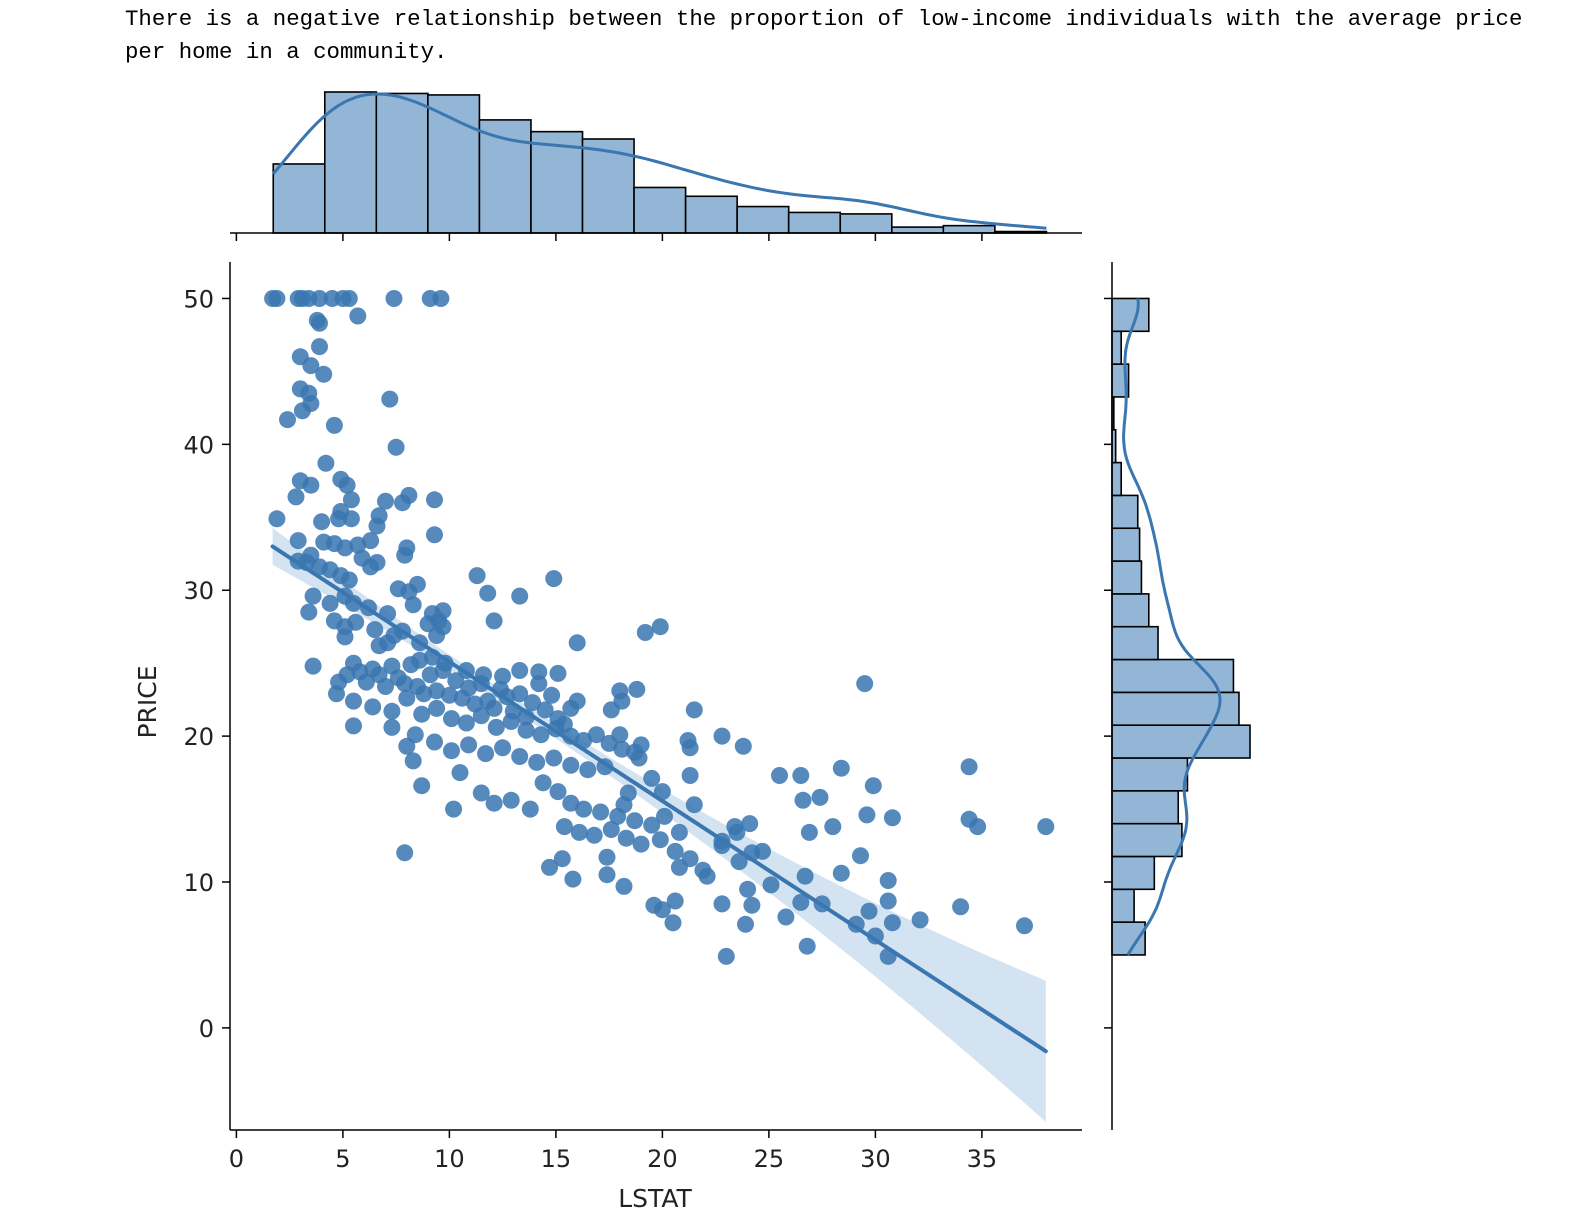 The height and width of the screenshot is (1232, 1581). I want to click on top-kde-curve, so click(659, 161).